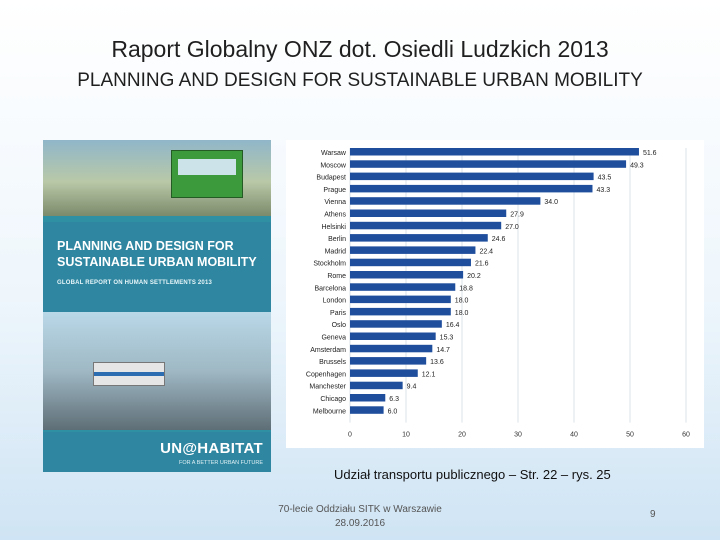  What do you see at coordinates (336, 251) in the screenshot?
I see `category-label-8: Madrid` at bounding box center [336, 251].